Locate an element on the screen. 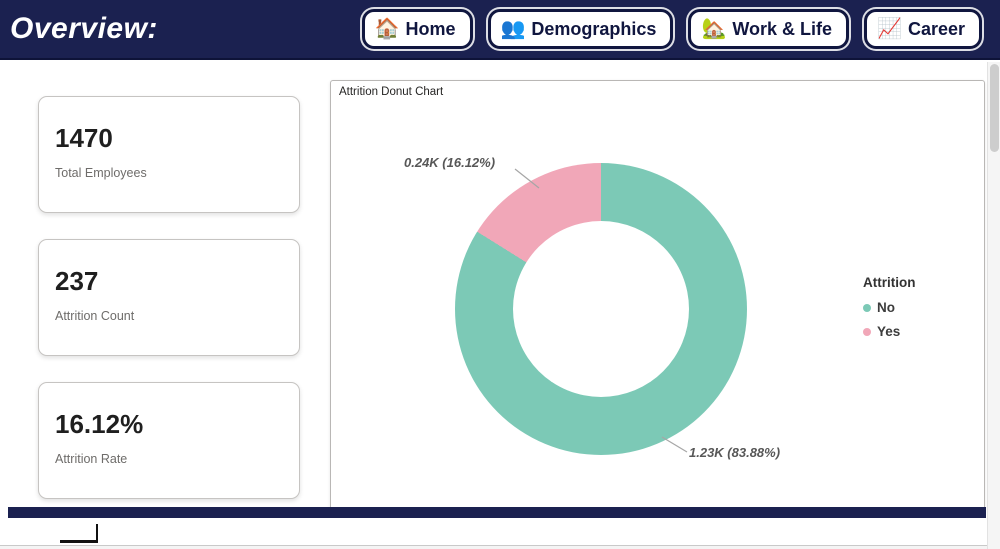  legend-label: Yes is located at coordinates (889, 331).